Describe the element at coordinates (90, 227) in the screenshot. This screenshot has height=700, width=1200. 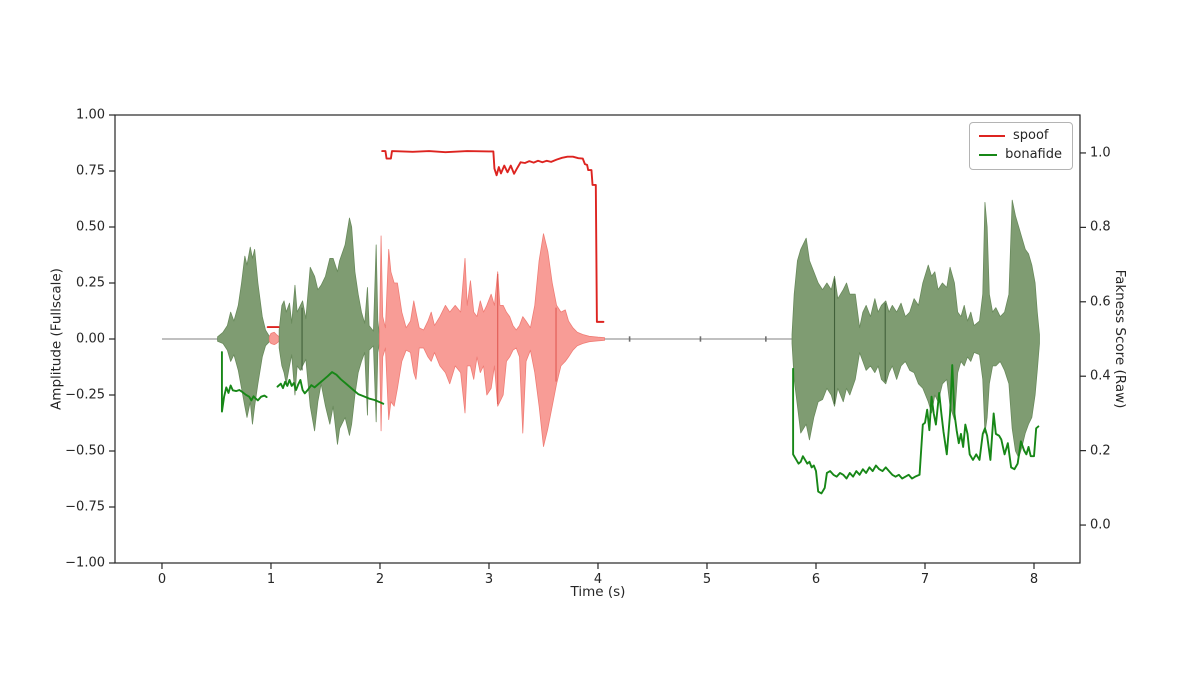
I see `left-tick-label: 0.50` at that location.